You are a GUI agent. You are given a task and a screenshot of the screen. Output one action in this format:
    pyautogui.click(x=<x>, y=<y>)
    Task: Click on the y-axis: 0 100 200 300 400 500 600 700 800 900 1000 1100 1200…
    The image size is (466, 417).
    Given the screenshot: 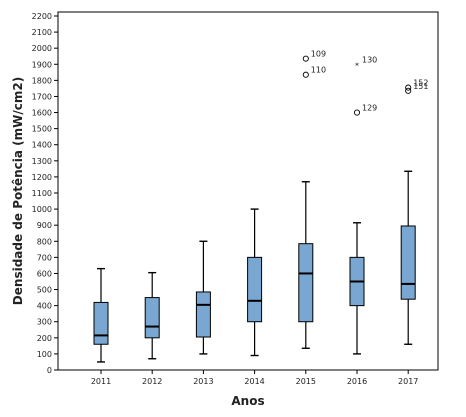 What is the action you would take?
    pyautogui.click(x=45, y=193)
    